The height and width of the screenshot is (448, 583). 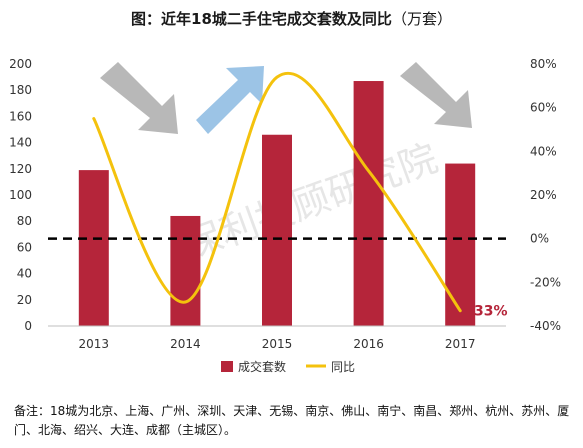 What do you see at coordinates (20, 169) in the screenshot?
I see `y-left-tick-label: 120` at bounding box center [20, 169].